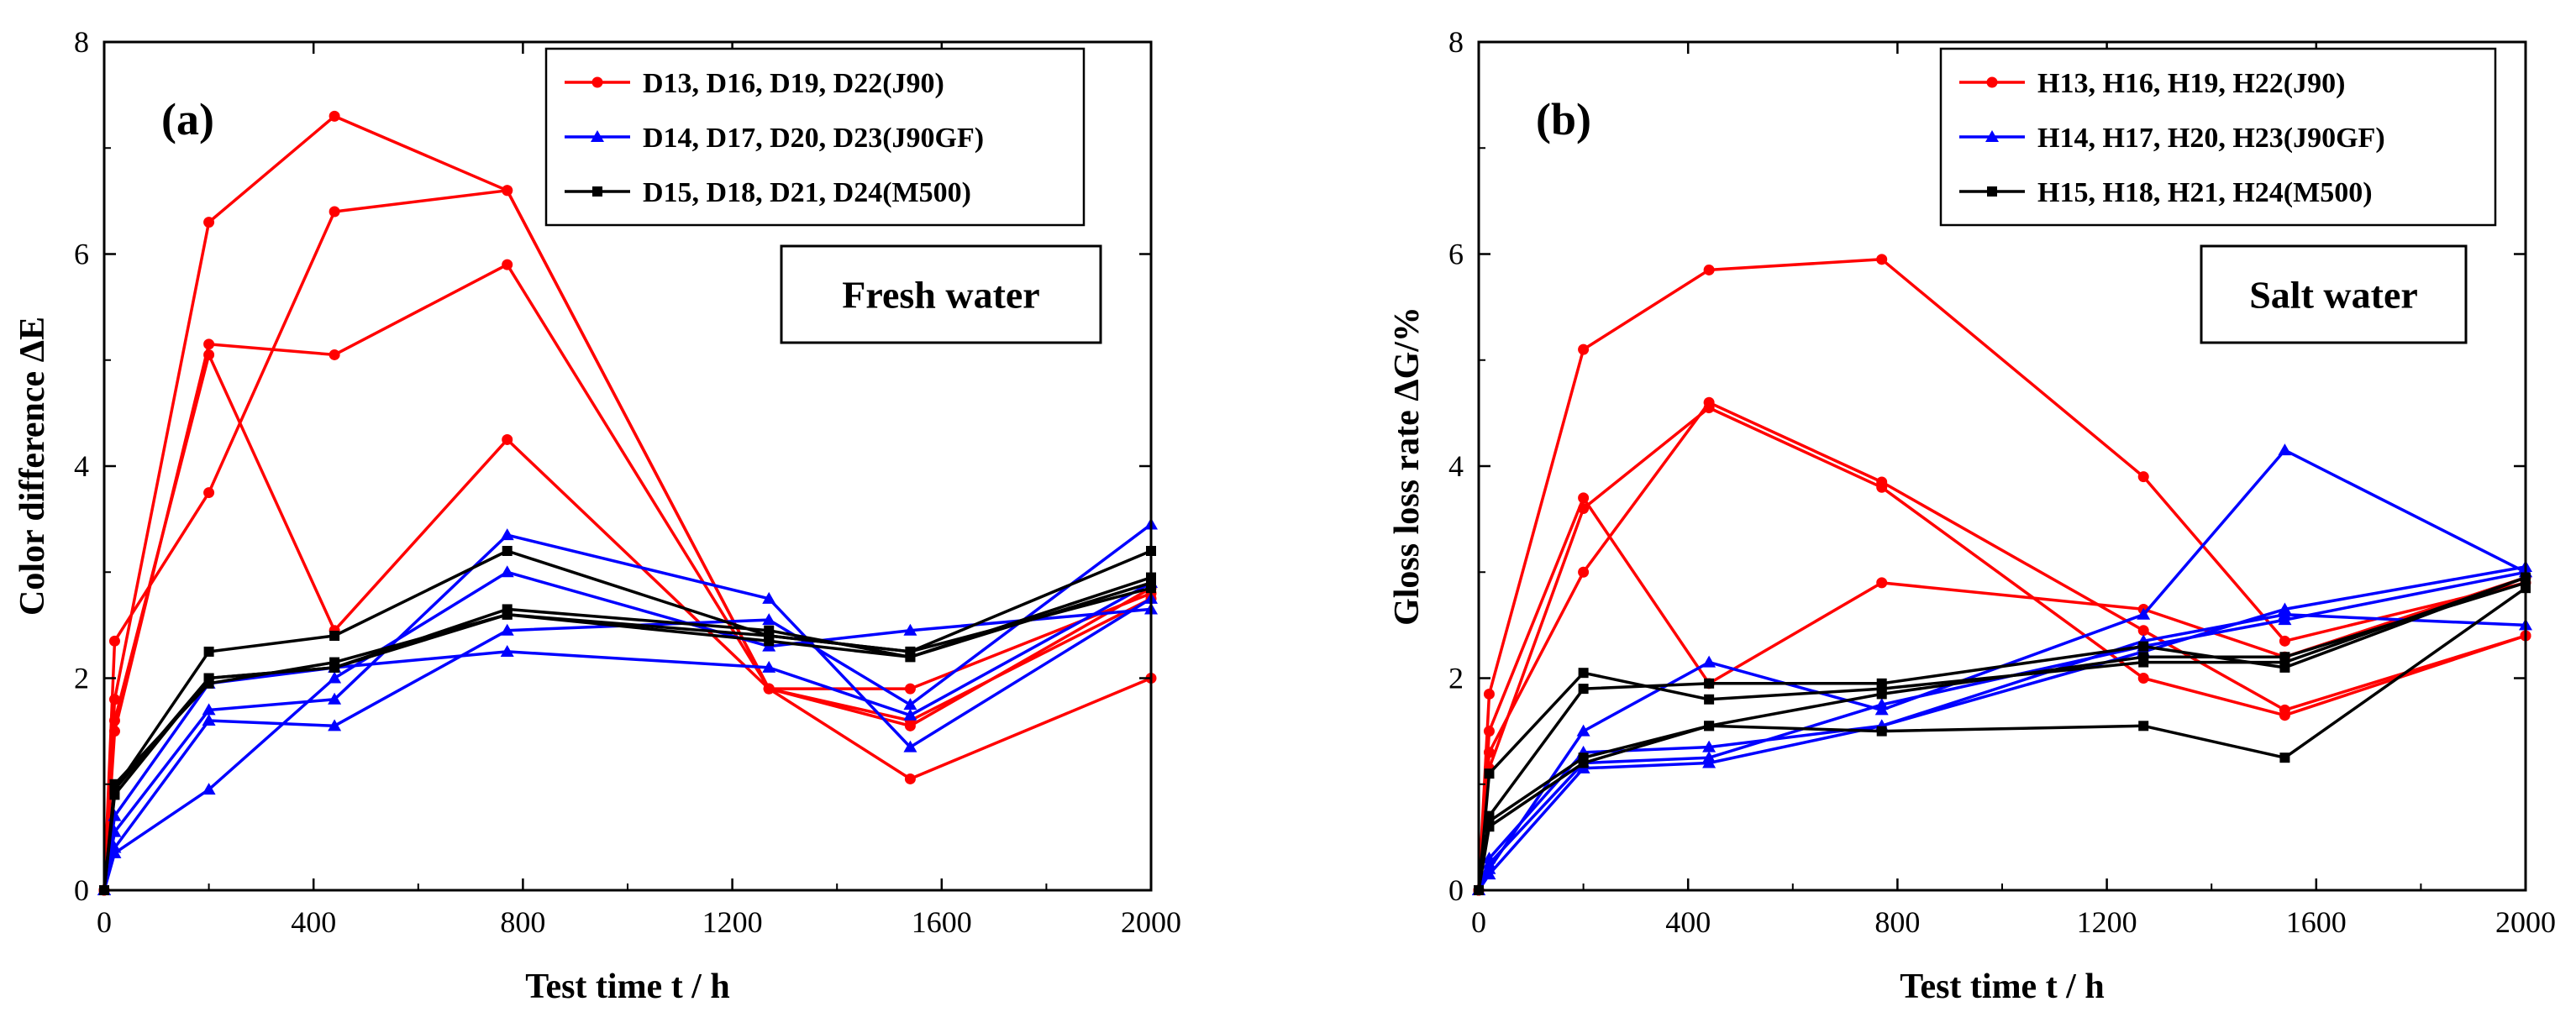 This screenshot has width=2576, height=1033. I want to click on legend-entry-label: H13, H16, H19, H22(J90), so click(2191, 83).